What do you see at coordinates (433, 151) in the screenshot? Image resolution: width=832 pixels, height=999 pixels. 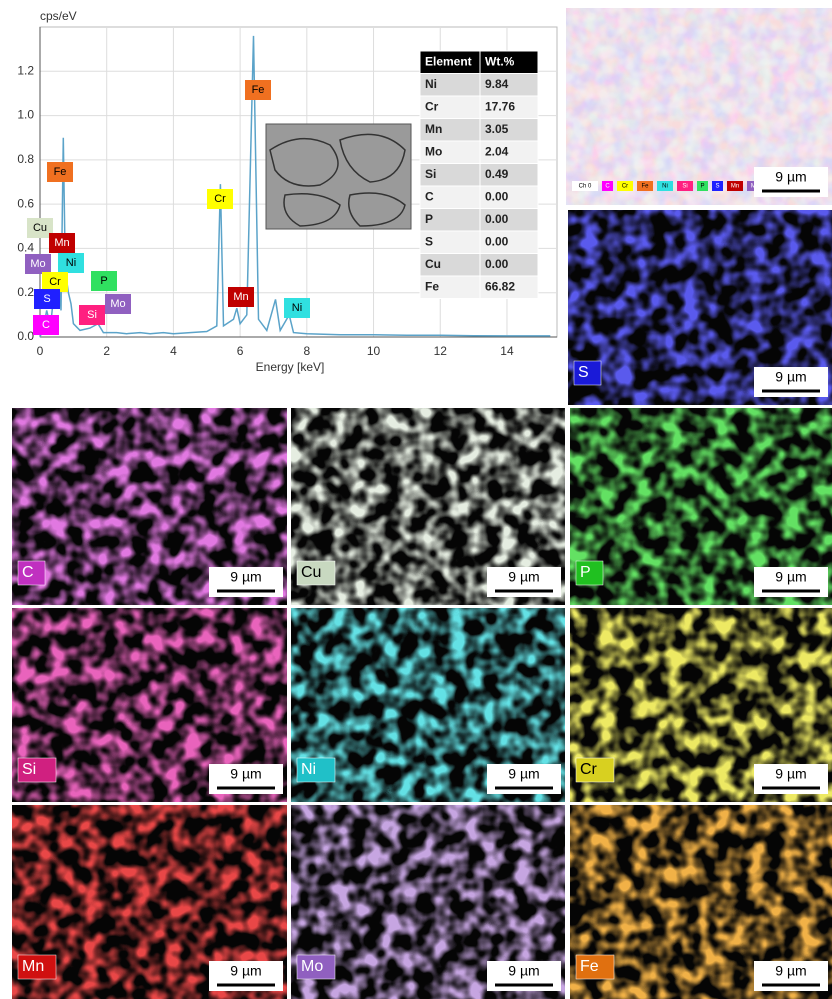 I see `table-text: Mo` at bounding box center [433, 151].